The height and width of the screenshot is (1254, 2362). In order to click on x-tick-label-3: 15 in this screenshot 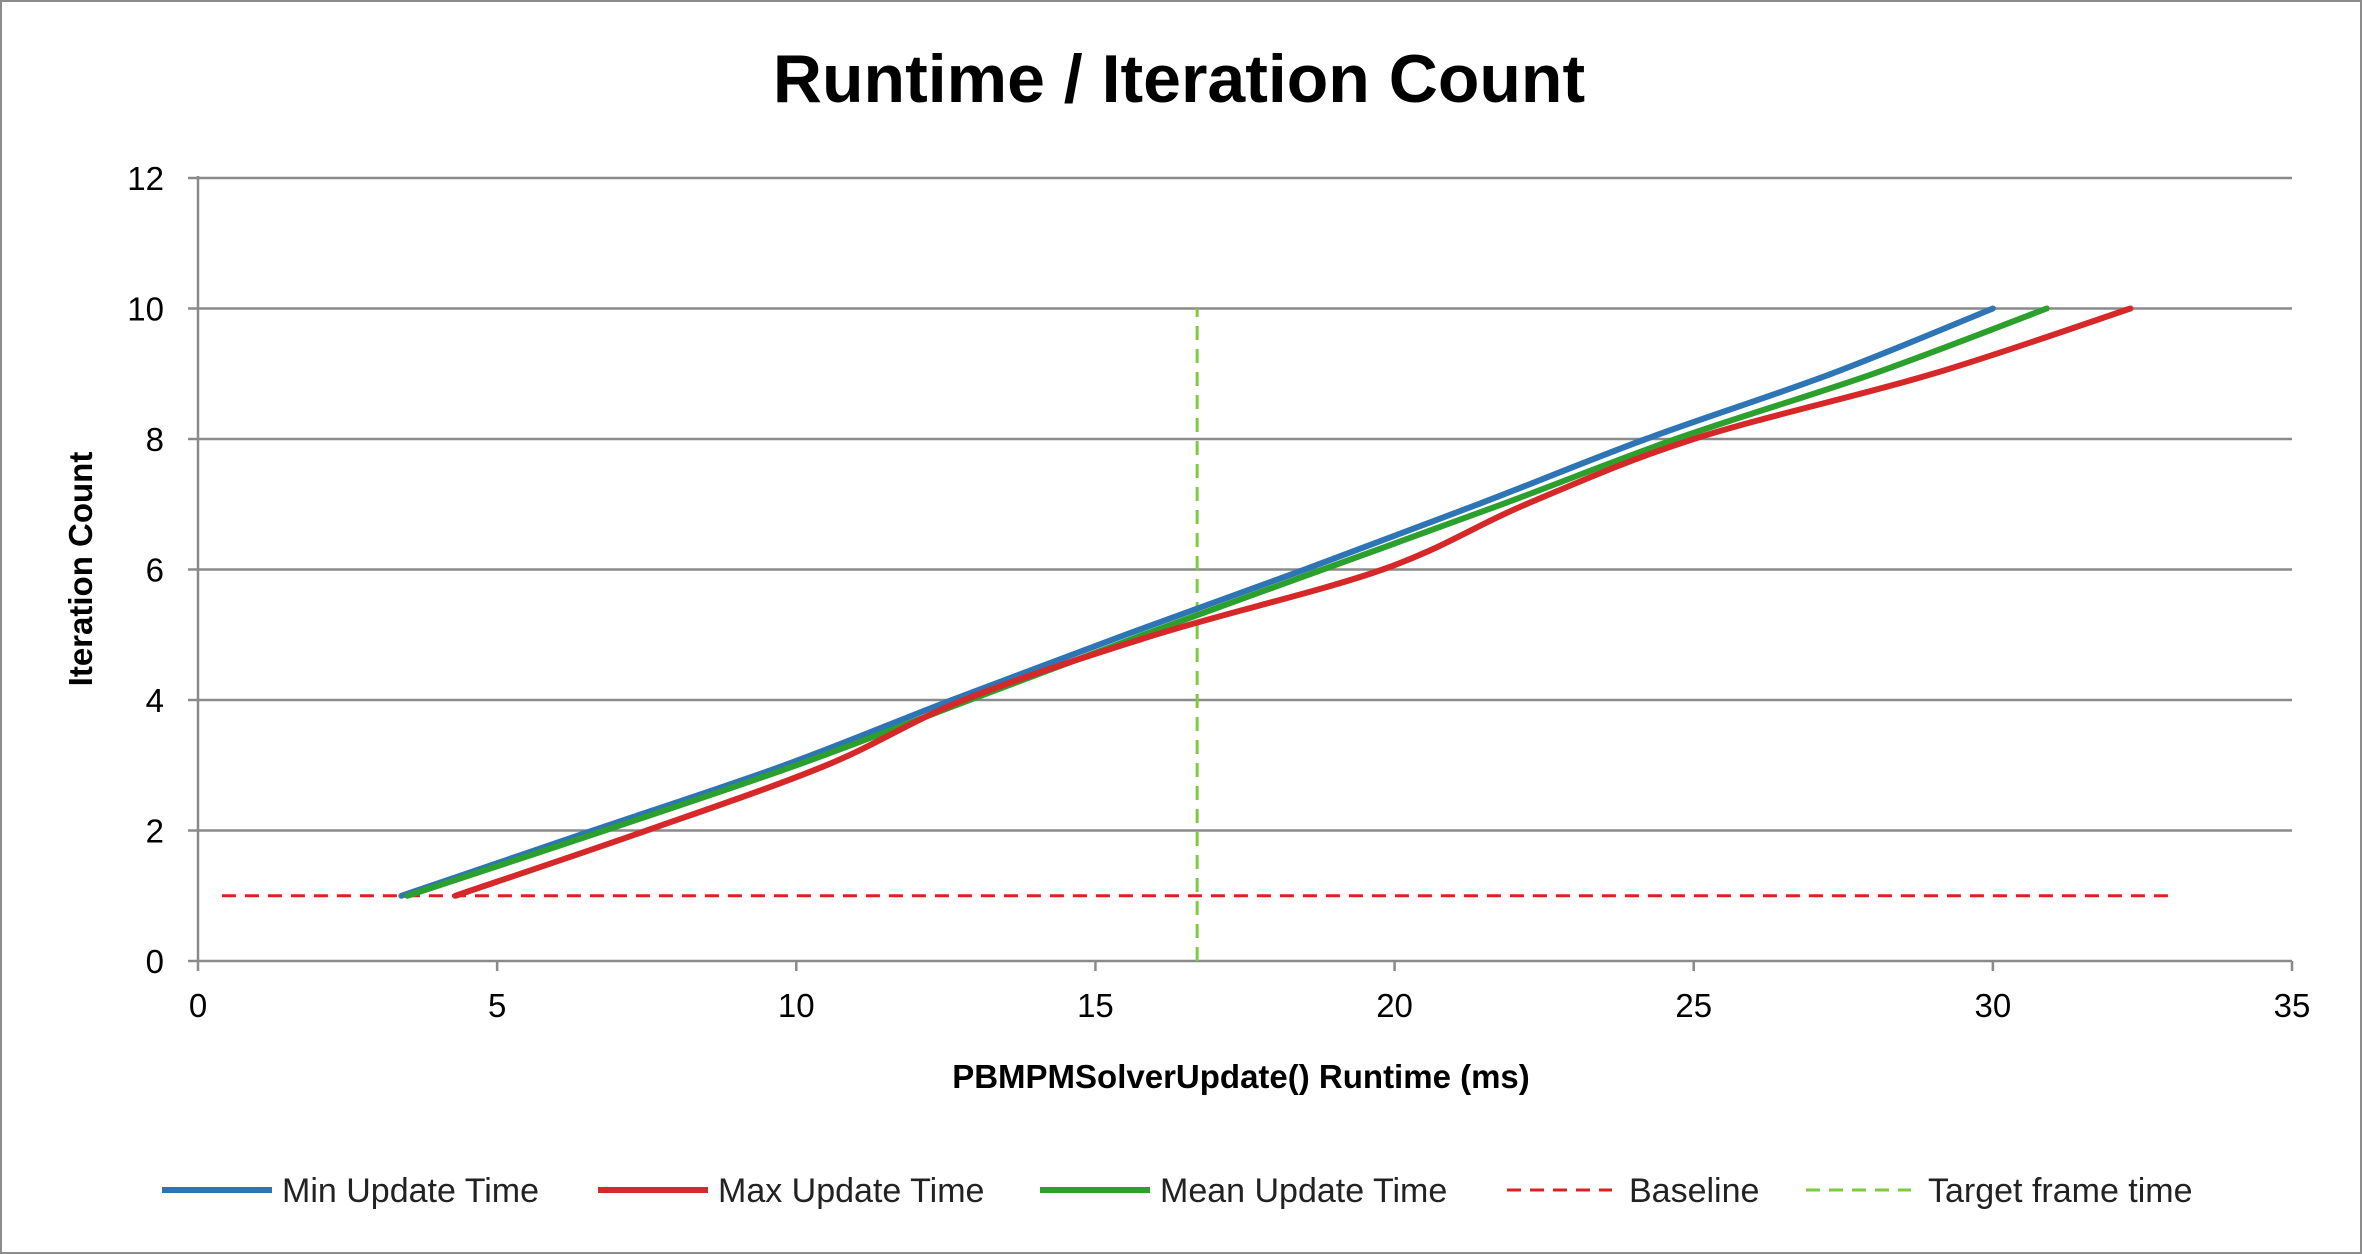, I will do `click(1095, 1005)`.